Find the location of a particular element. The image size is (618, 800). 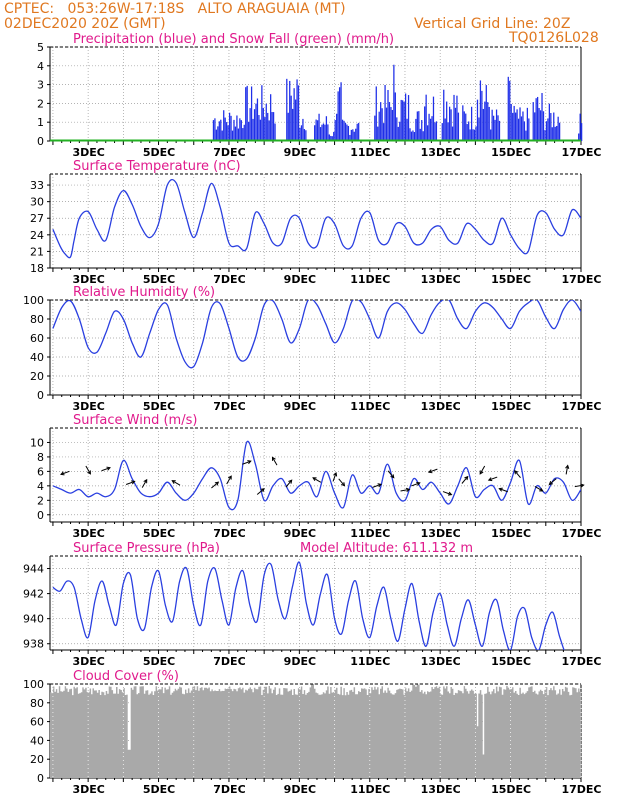

xtick-label: 15DEC is located at coordinates (511, 661).